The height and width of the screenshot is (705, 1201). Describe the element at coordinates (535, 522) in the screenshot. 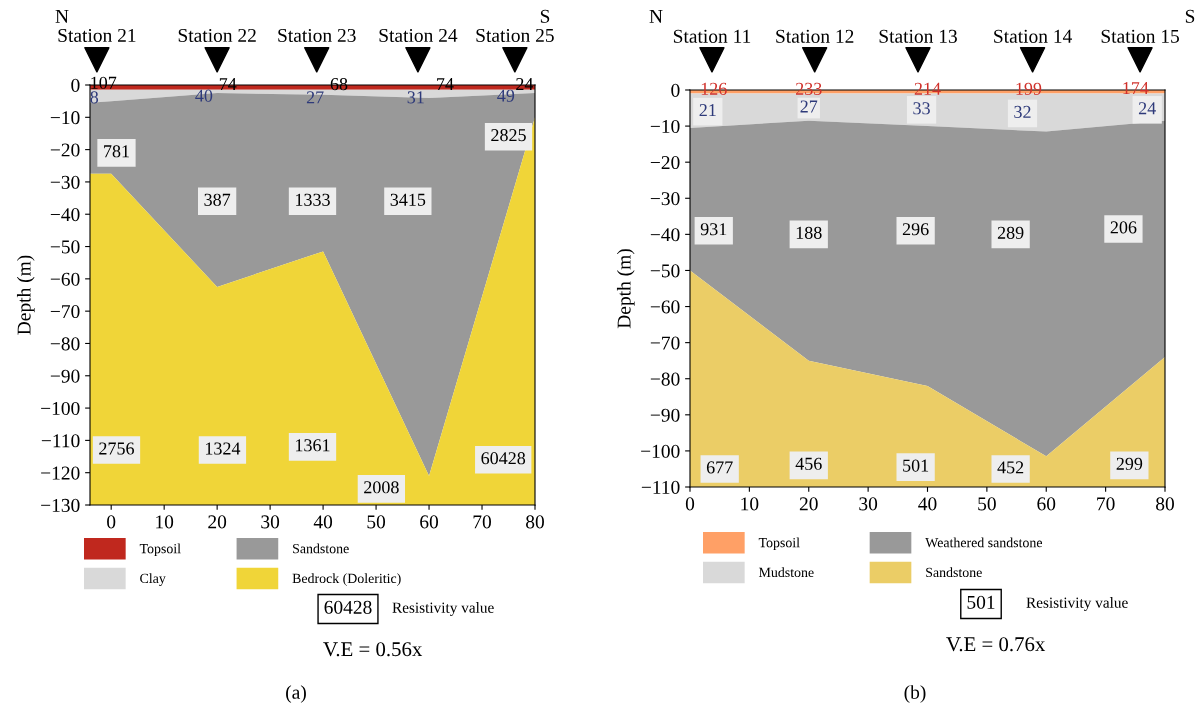

I see `x-tick-label: 80` at that location.